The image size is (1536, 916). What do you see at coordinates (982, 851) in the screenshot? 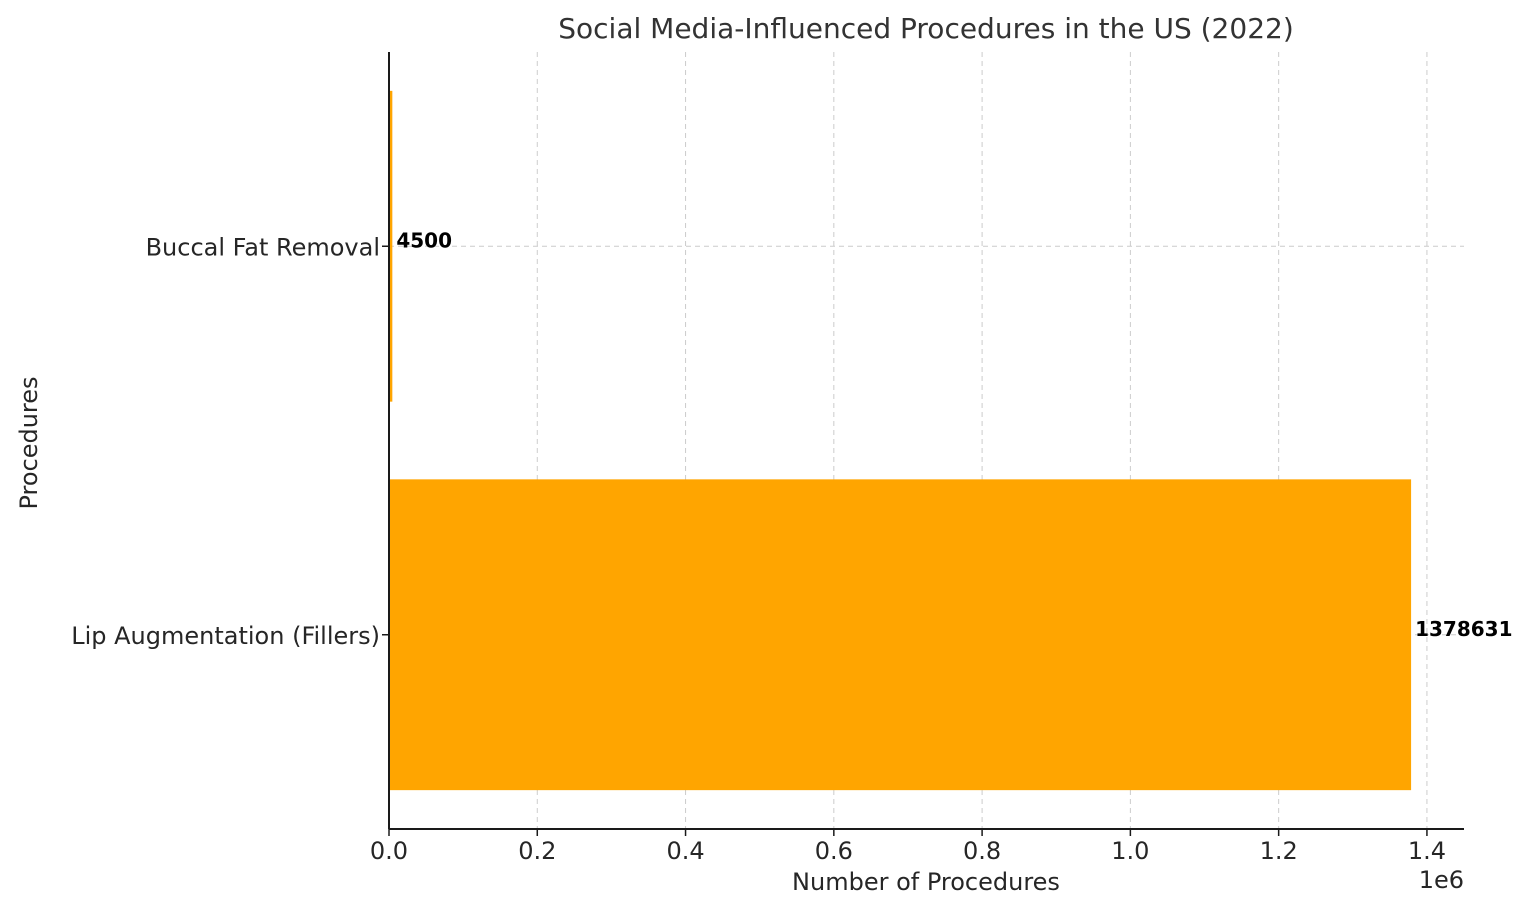
I see `x-tick-label-4: 0.8` at bounding box center [982, 851].